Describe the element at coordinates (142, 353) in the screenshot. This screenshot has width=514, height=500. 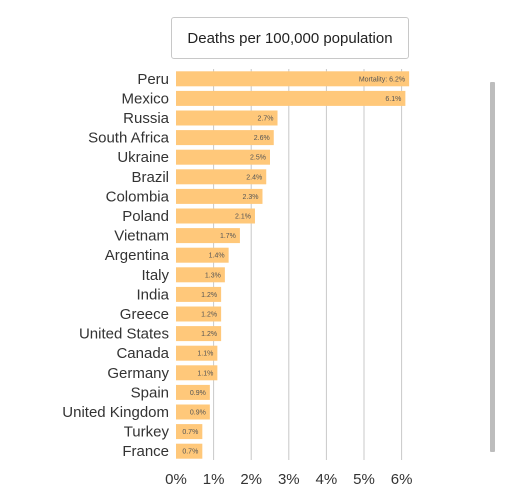
I see `category-label: Canada` at that location.